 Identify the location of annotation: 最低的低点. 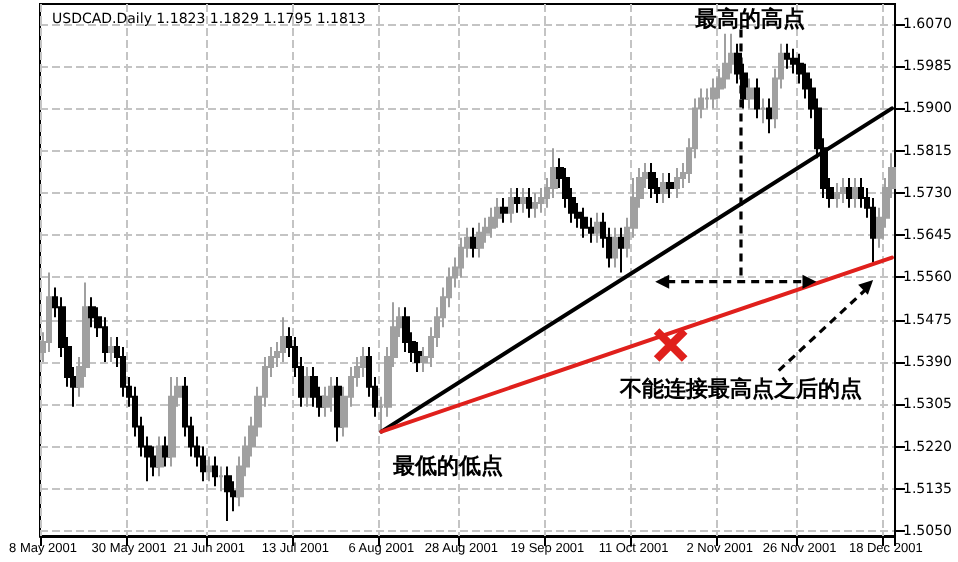
(446, 465).